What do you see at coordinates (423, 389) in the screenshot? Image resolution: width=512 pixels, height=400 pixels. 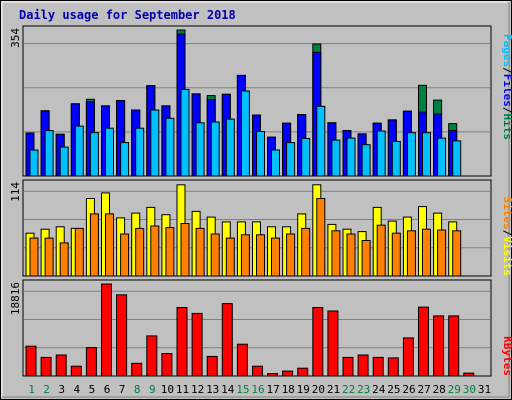 I see `x-tick-label: 27` at bounding box center [423, 389].